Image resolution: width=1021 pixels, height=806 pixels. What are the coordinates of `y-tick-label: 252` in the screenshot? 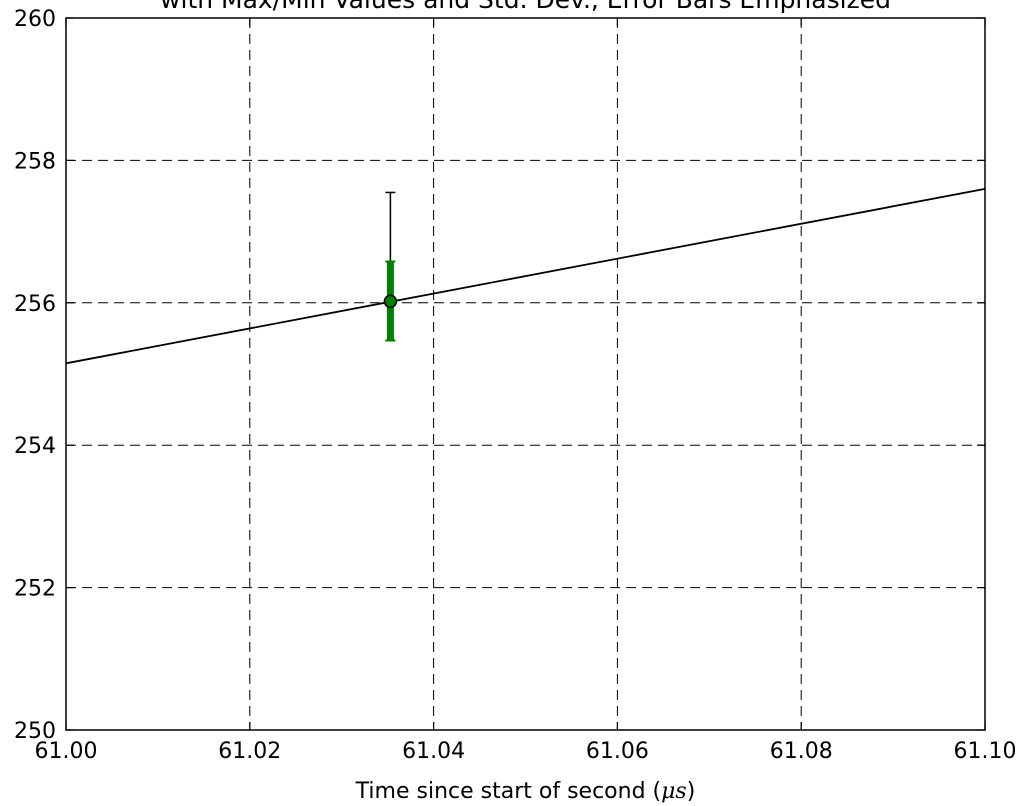 It's located at (35, 589).